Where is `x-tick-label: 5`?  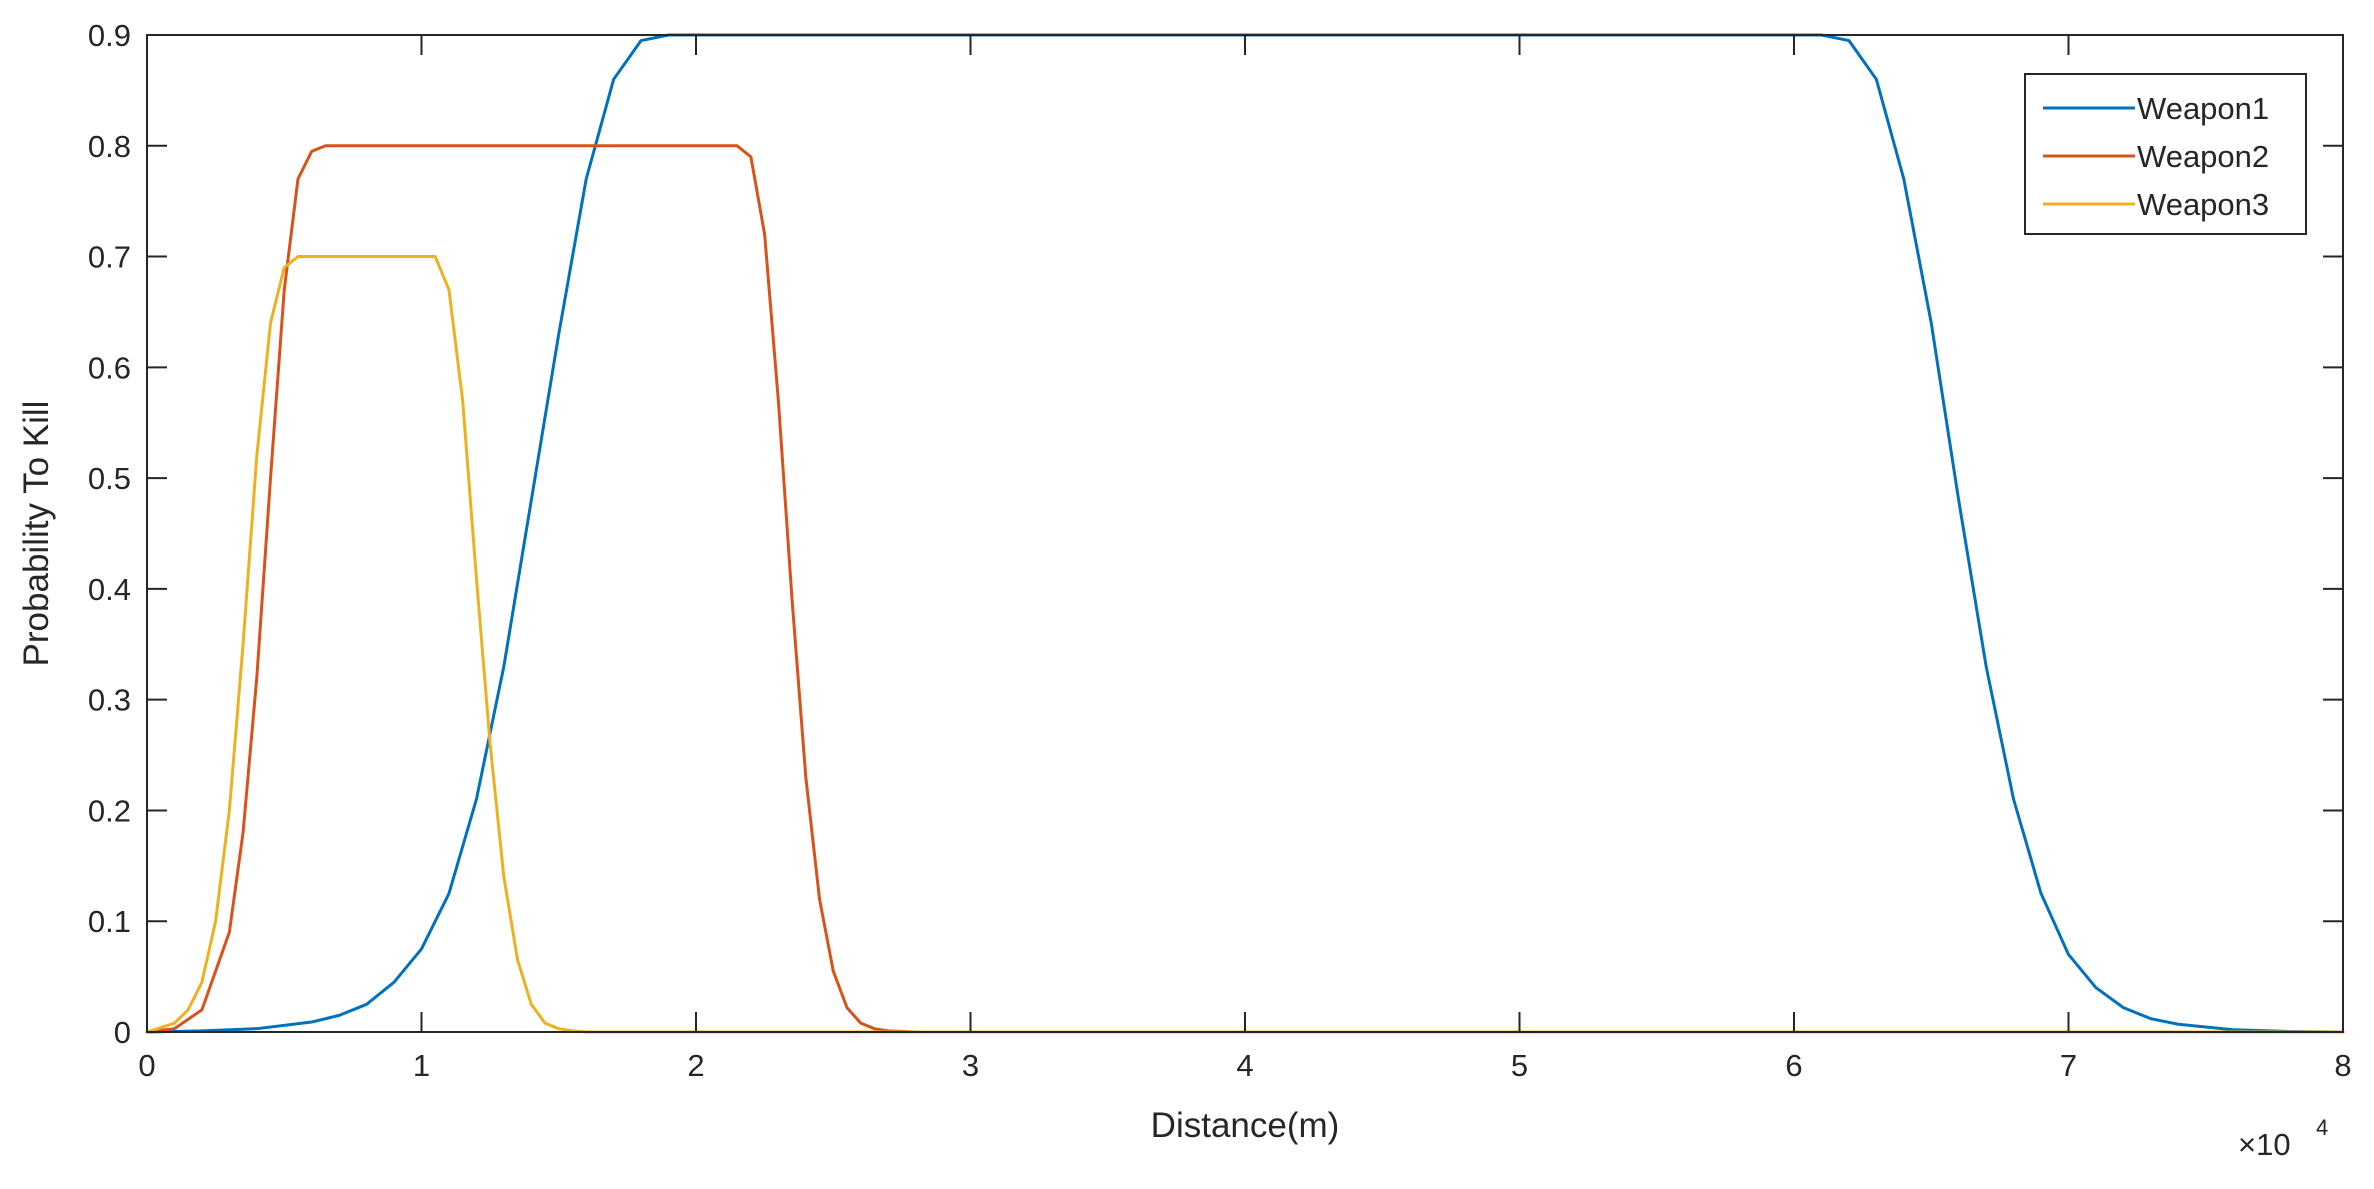 x-tick-label: 5 is located at coordinates (1519, 1065).